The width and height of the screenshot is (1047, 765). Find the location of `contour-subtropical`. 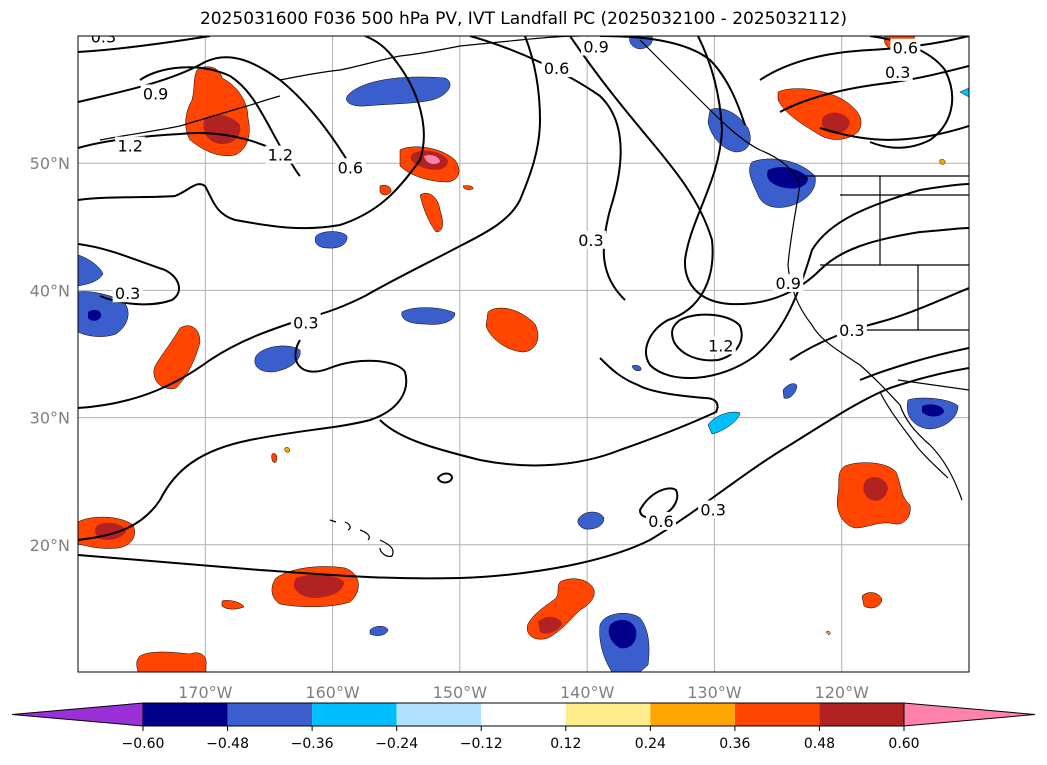

contour-subtropical is located at coordinates (243, 440).